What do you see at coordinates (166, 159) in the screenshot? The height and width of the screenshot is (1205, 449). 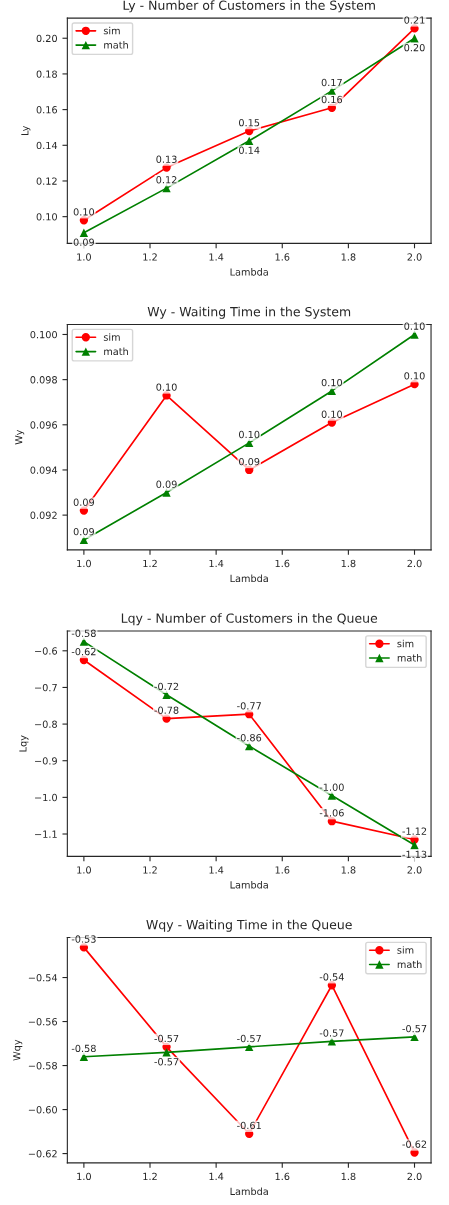 I see `data-label: 0.13` at bounding box center [166, 159].